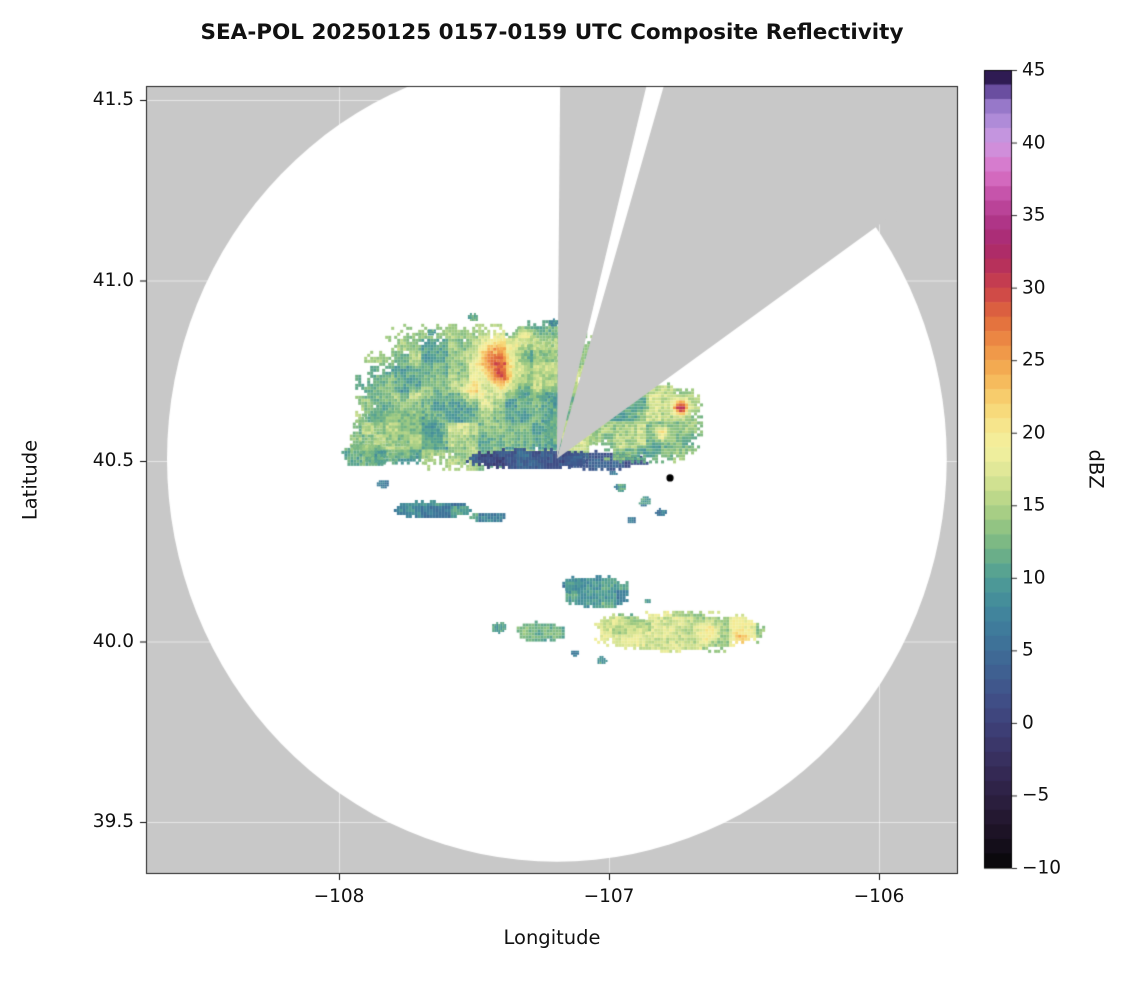 The height and width of the screenshot is (990, 1146). I want to click on colorbar-tick-label: 30, so click(1034, 288).